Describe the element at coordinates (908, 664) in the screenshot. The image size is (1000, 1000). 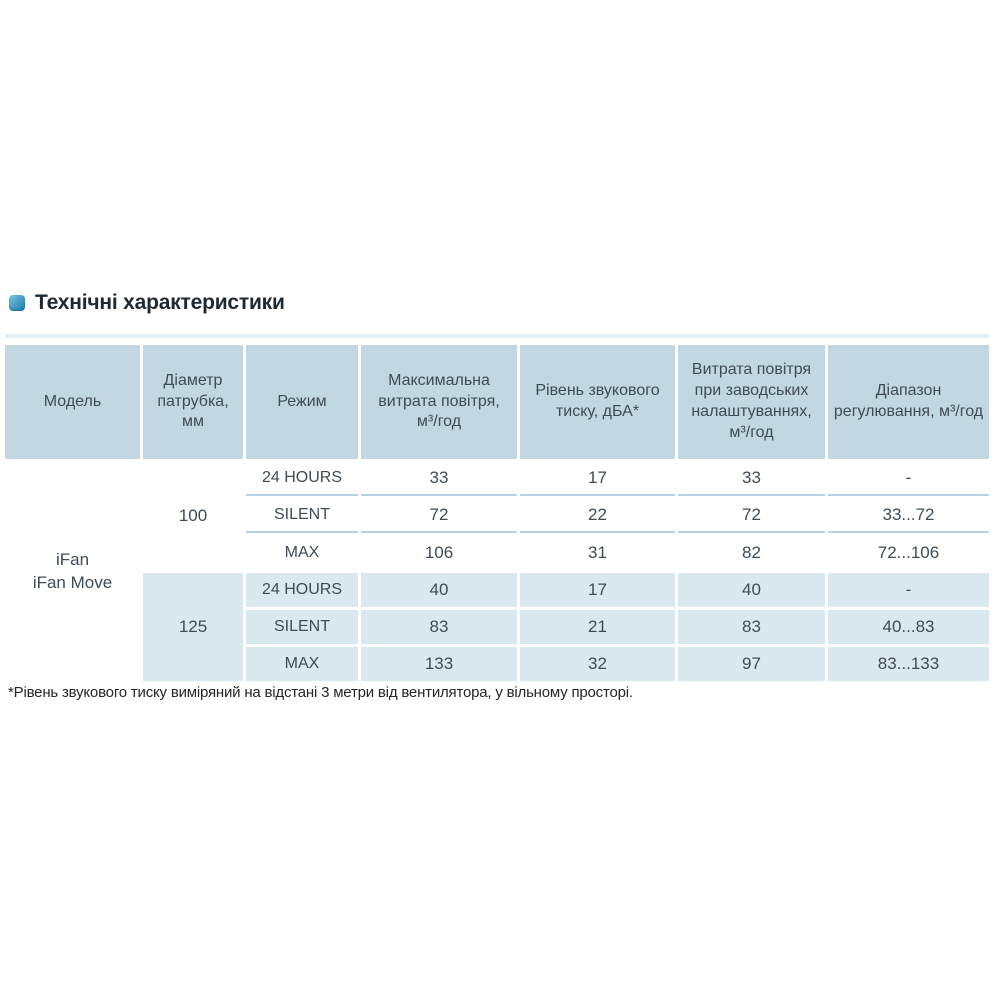
I see `cell-regulation-range: 83...133` at that location.